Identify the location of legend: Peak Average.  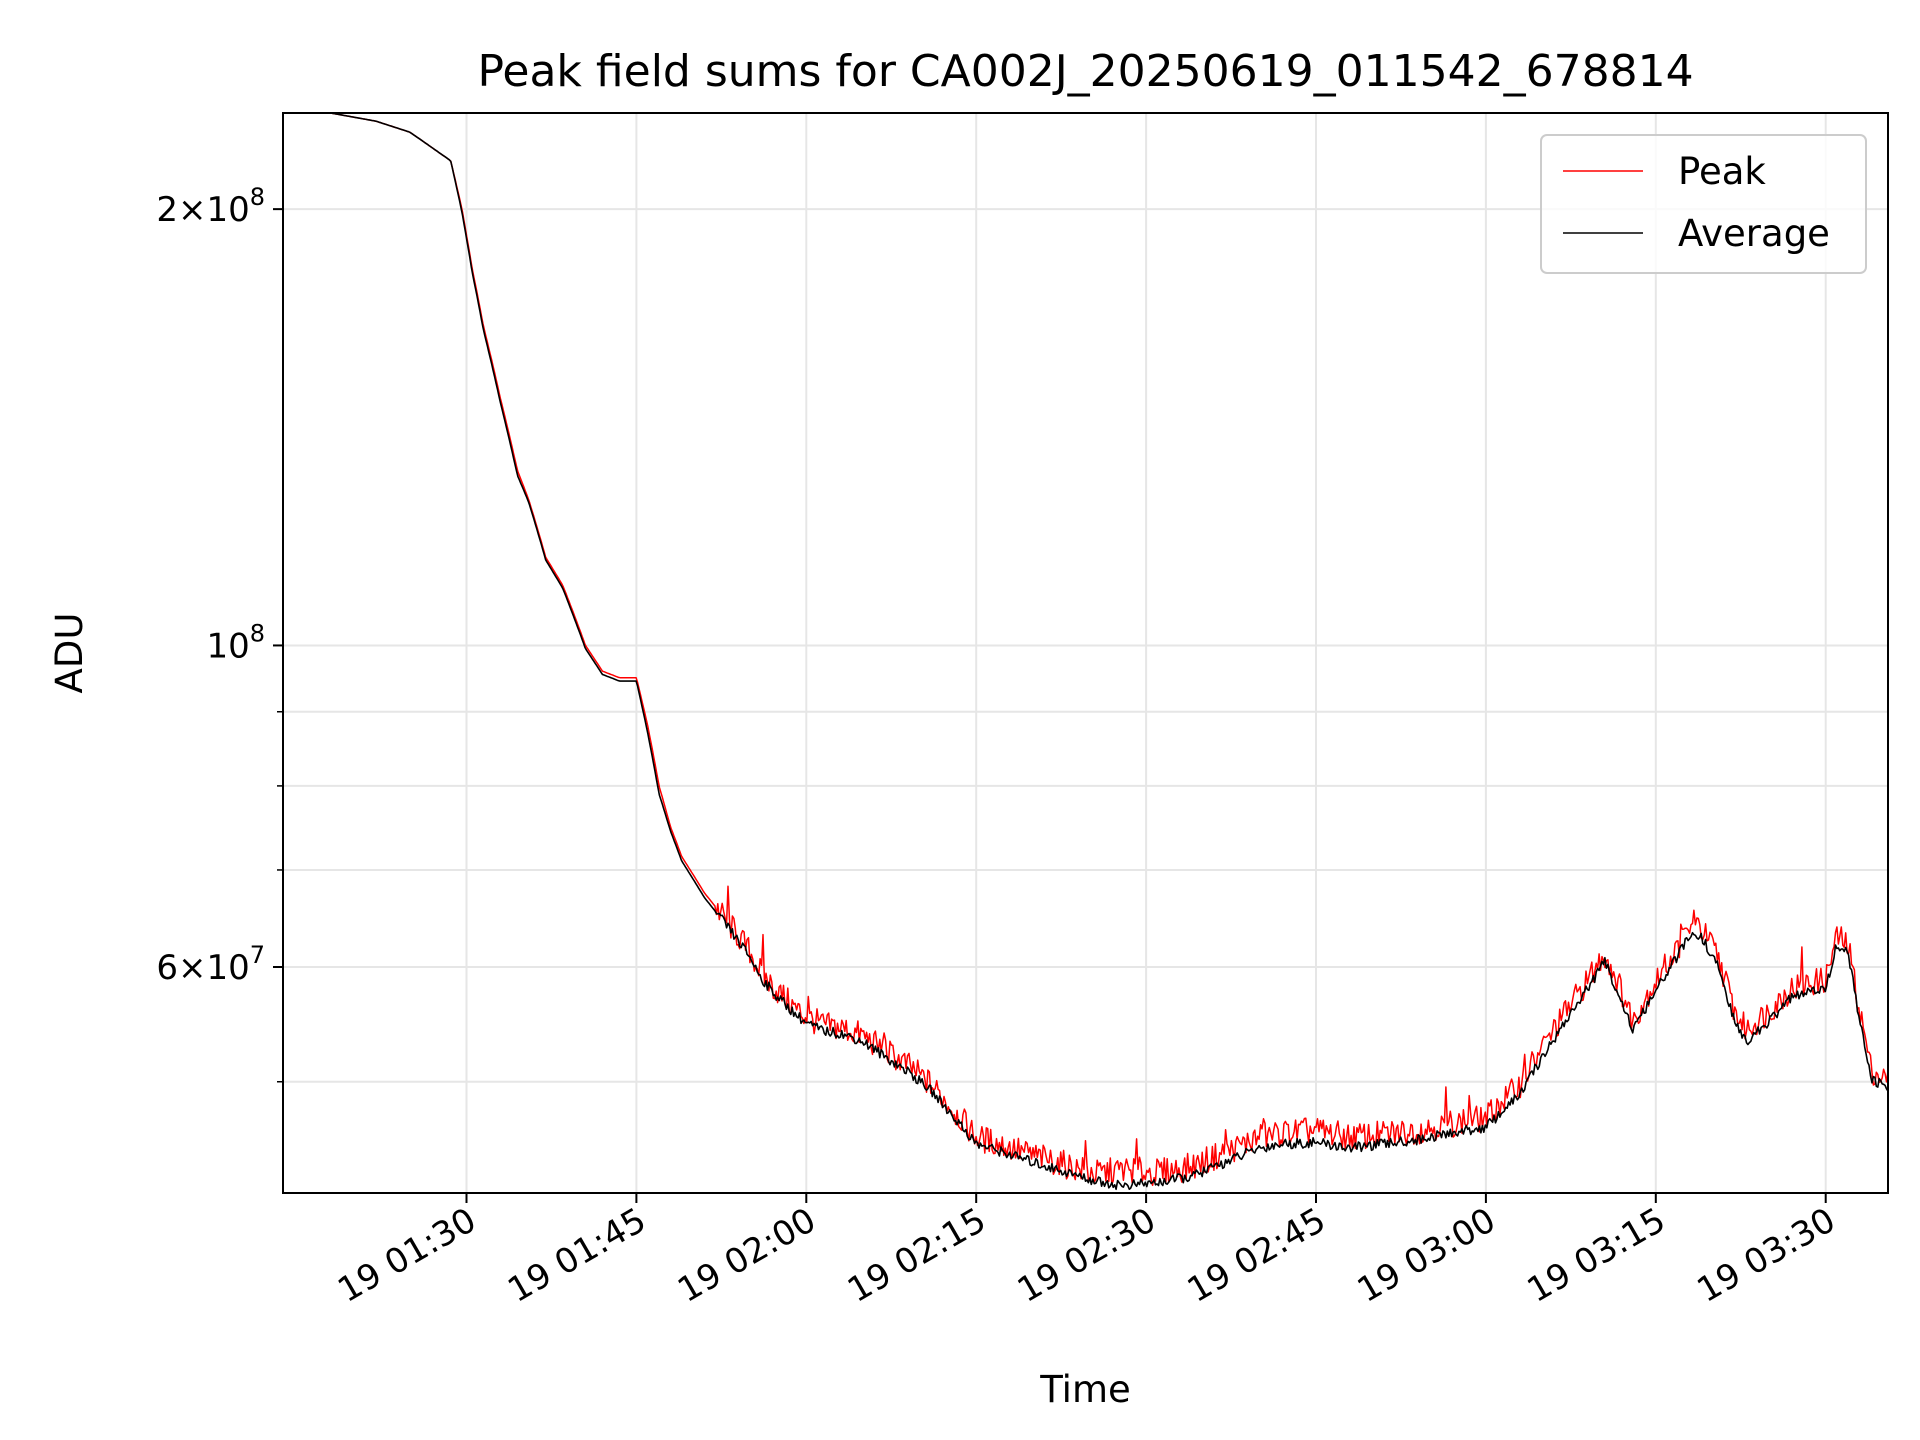
(1703, 204).